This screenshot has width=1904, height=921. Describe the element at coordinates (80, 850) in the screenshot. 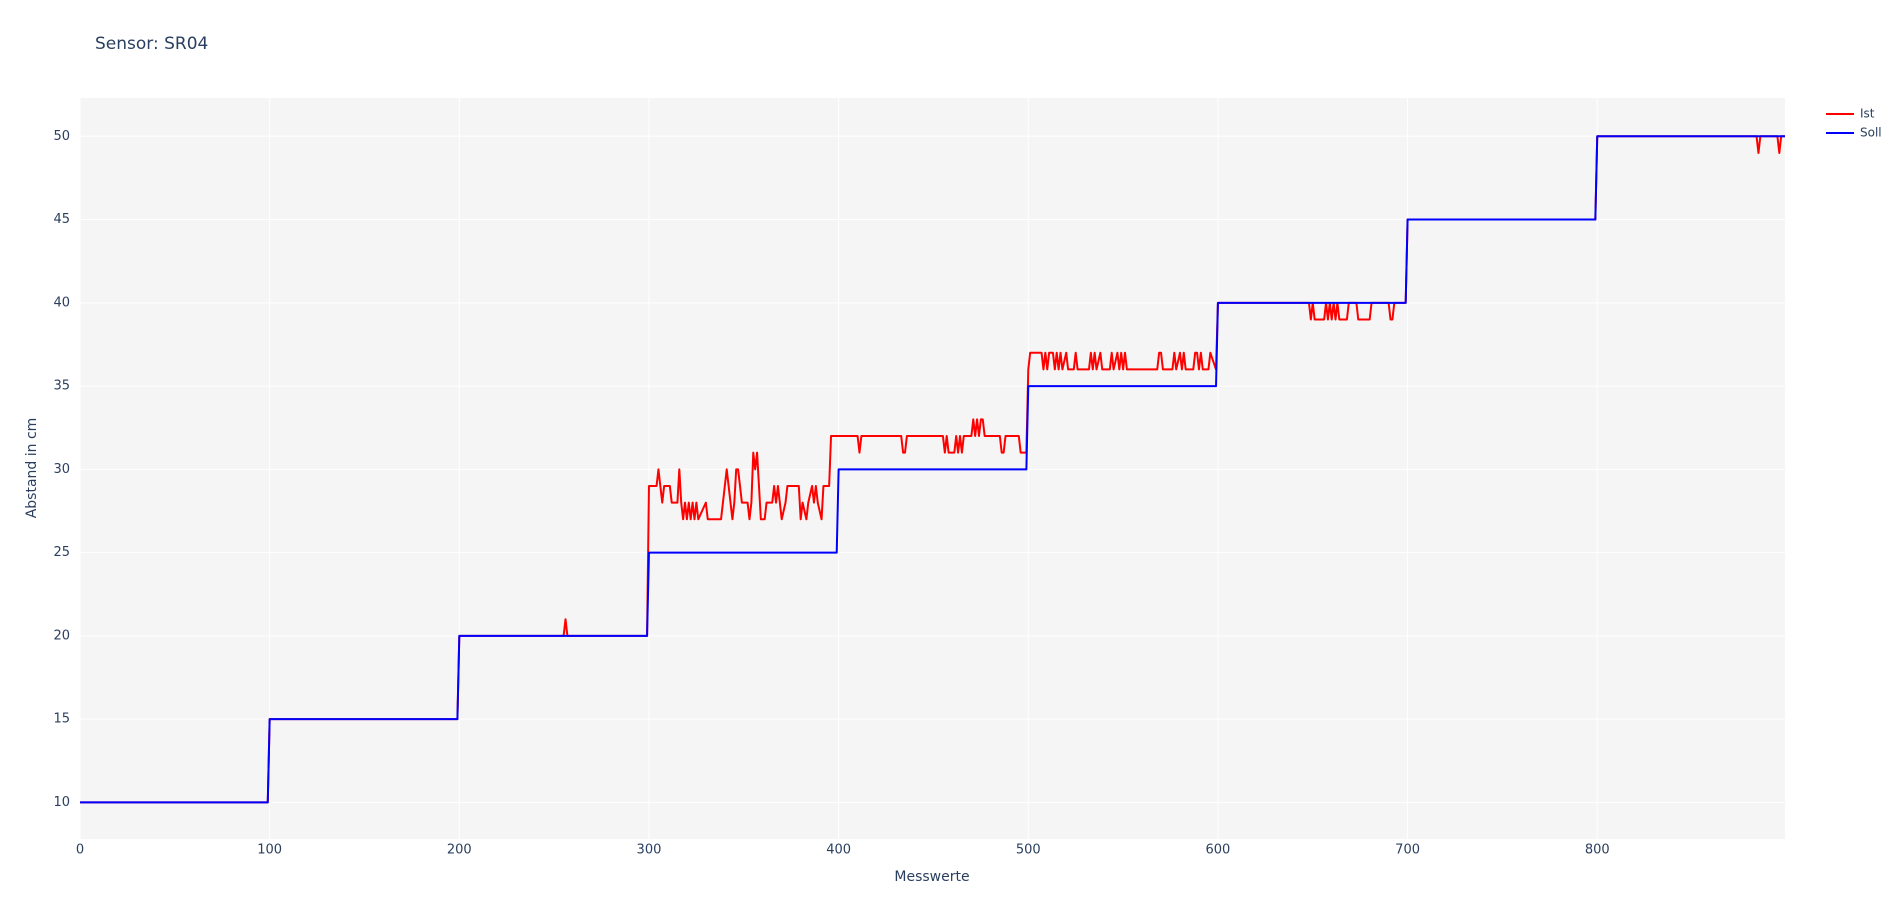

I see `x-tick-label: 0` at that location.